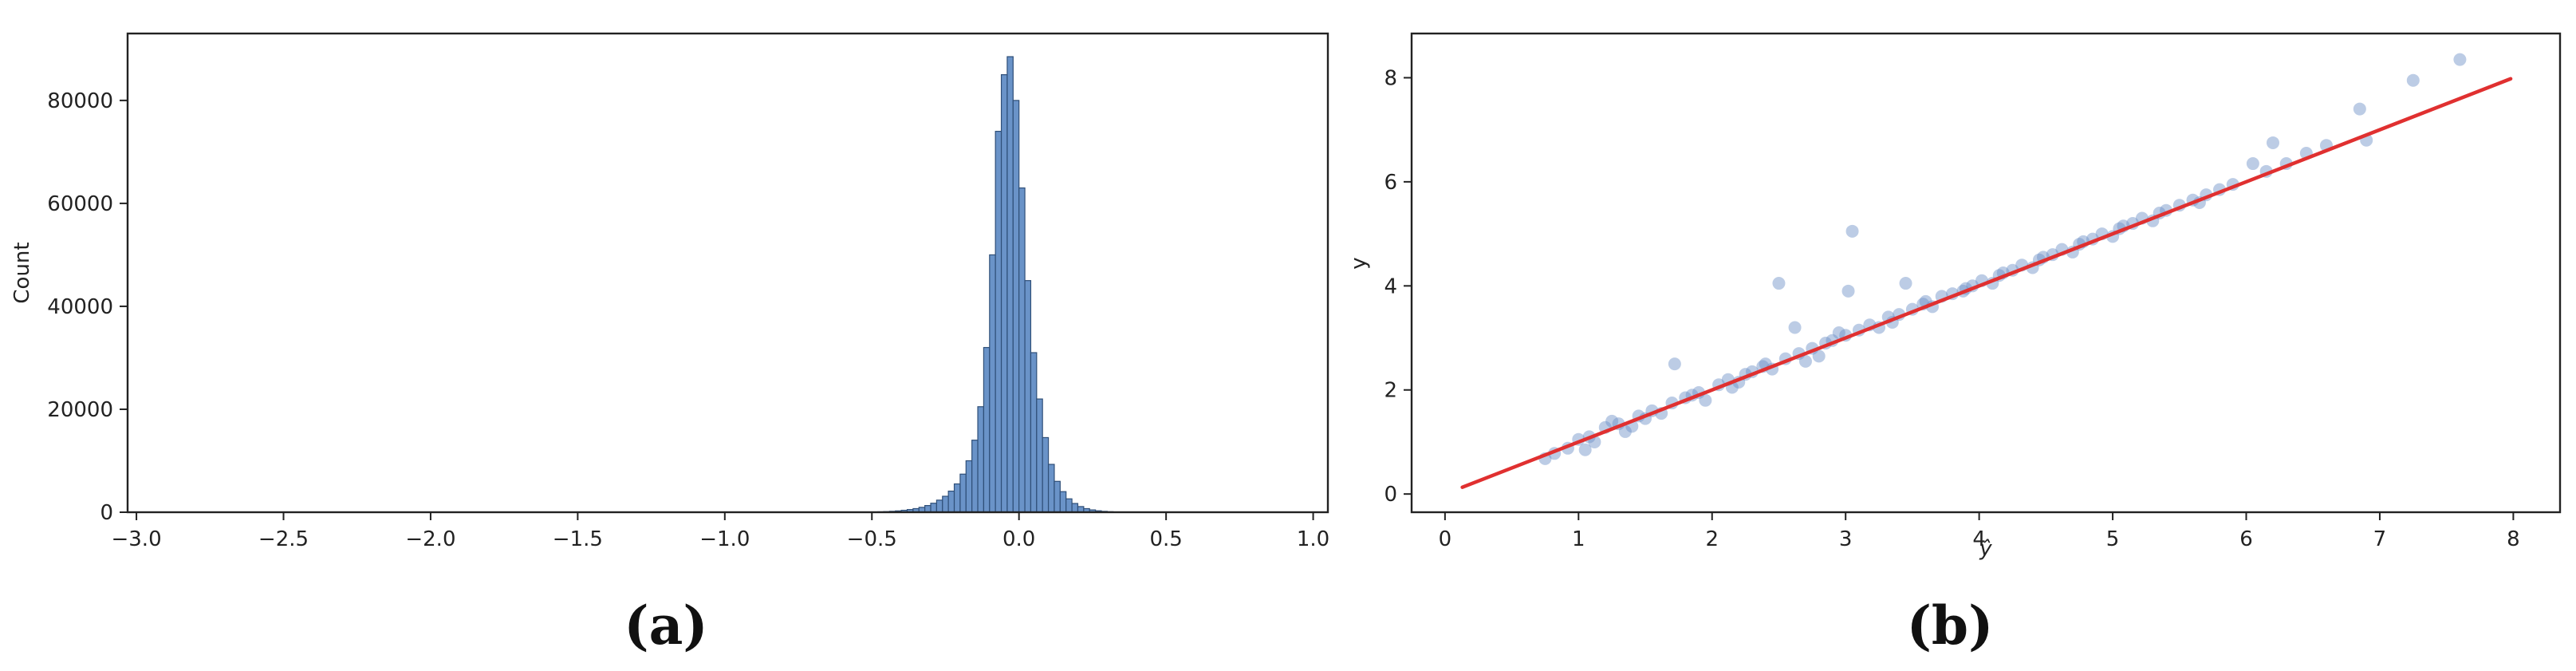 The height and width of the screenshot is (671, 2576). I want to click on x-tick-label: −2.0, so click(430, 539).